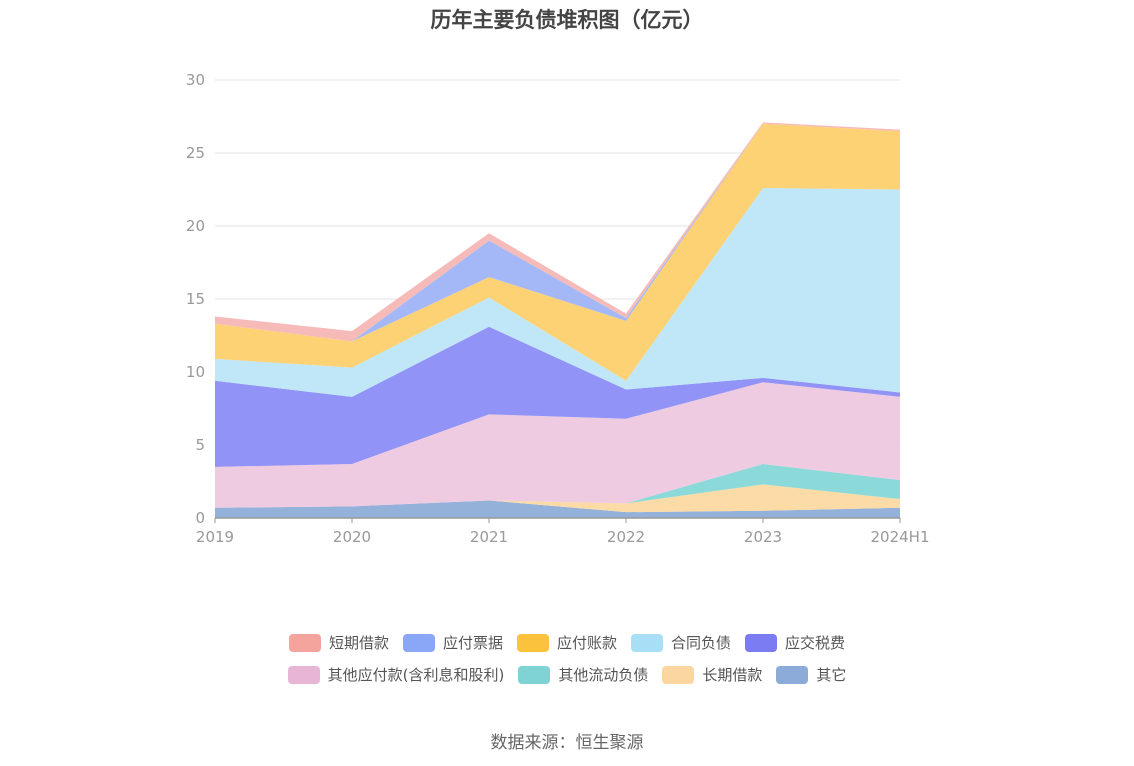 The height and width of the screenshot is (766, 1134). What do you see at coordinates (200, 518) in the screenshot?
I see `y-tick-label: 0` at bounding box center [200, 518].